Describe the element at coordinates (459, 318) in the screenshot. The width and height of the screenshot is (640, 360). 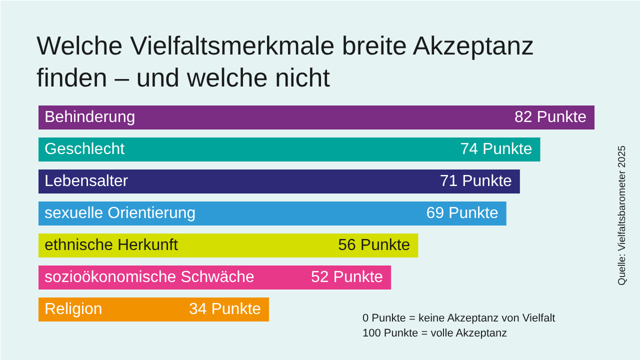
I see `annotation: 0 Punkte = keine Akzeptanz von Vielfalt` at that location.